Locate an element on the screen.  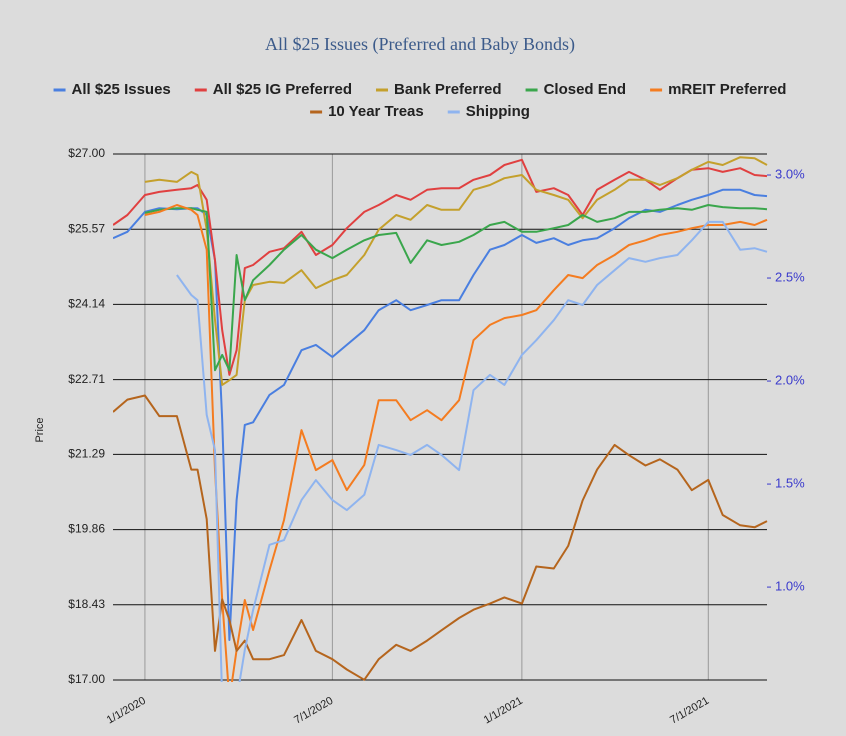
y2-tick-label: 1.0% is located at coordinates (790, 586).